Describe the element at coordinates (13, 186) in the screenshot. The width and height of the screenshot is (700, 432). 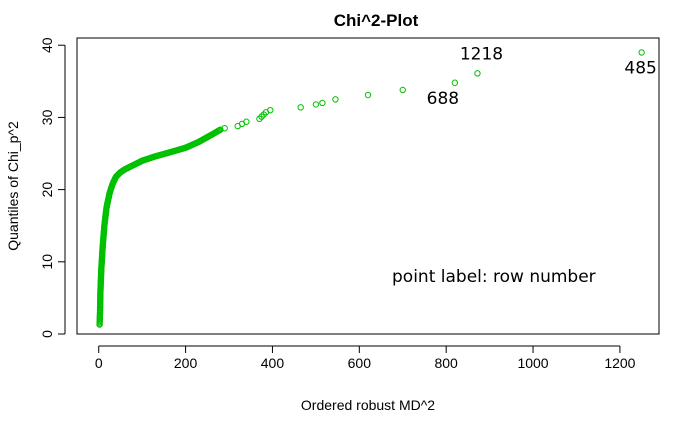
I see `y-axis-label: Quantiles of Chi_p^2` at that location.